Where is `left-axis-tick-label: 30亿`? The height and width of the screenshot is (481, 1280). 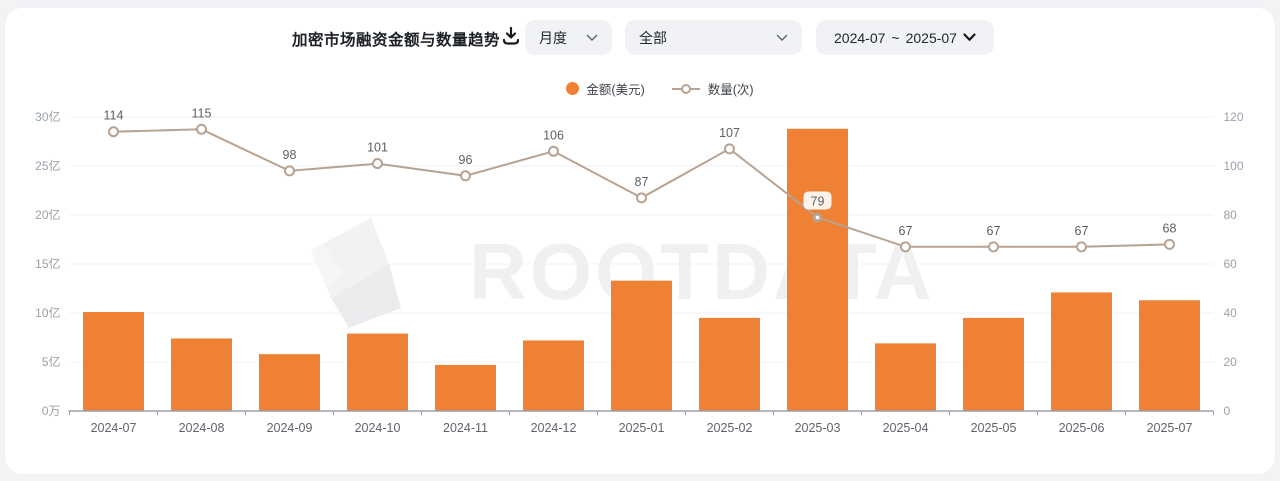
left-axis-tick-label: 30亿 is located at coordinates (47, 116).